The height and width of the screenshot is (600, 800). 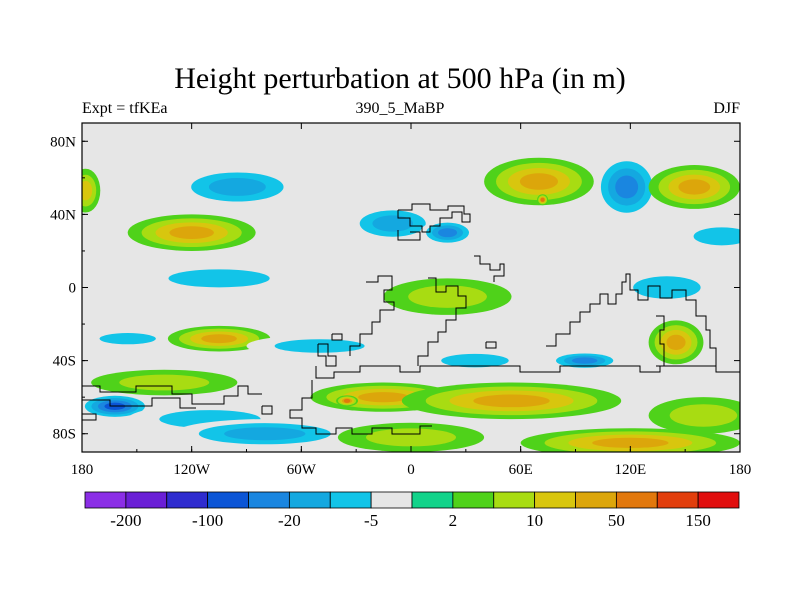 I want to click on colorbar-label: 150, so click(x=698, y=520).